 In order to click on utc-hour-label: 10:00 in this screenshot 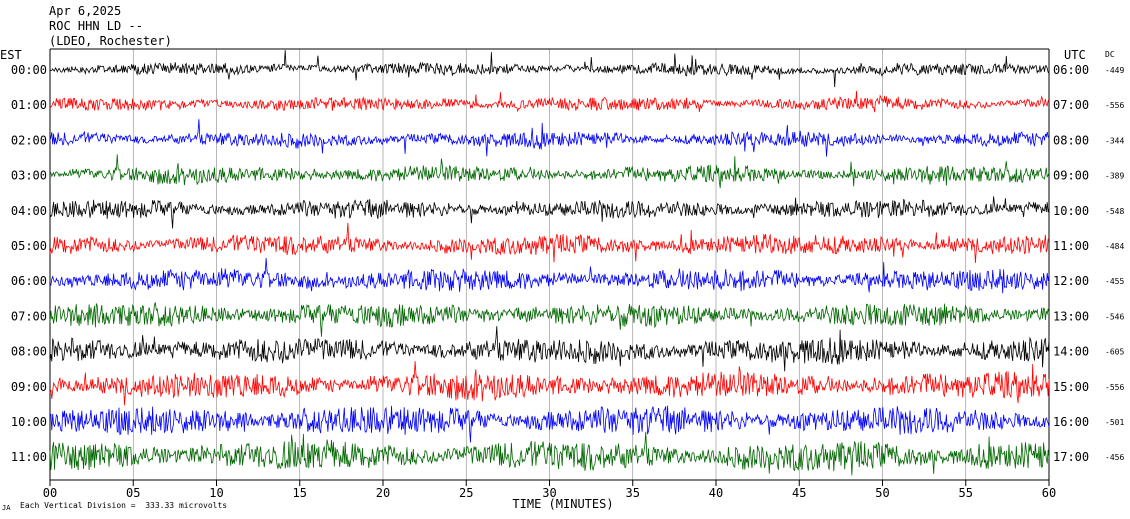, I will do `click(1071, 211)`.